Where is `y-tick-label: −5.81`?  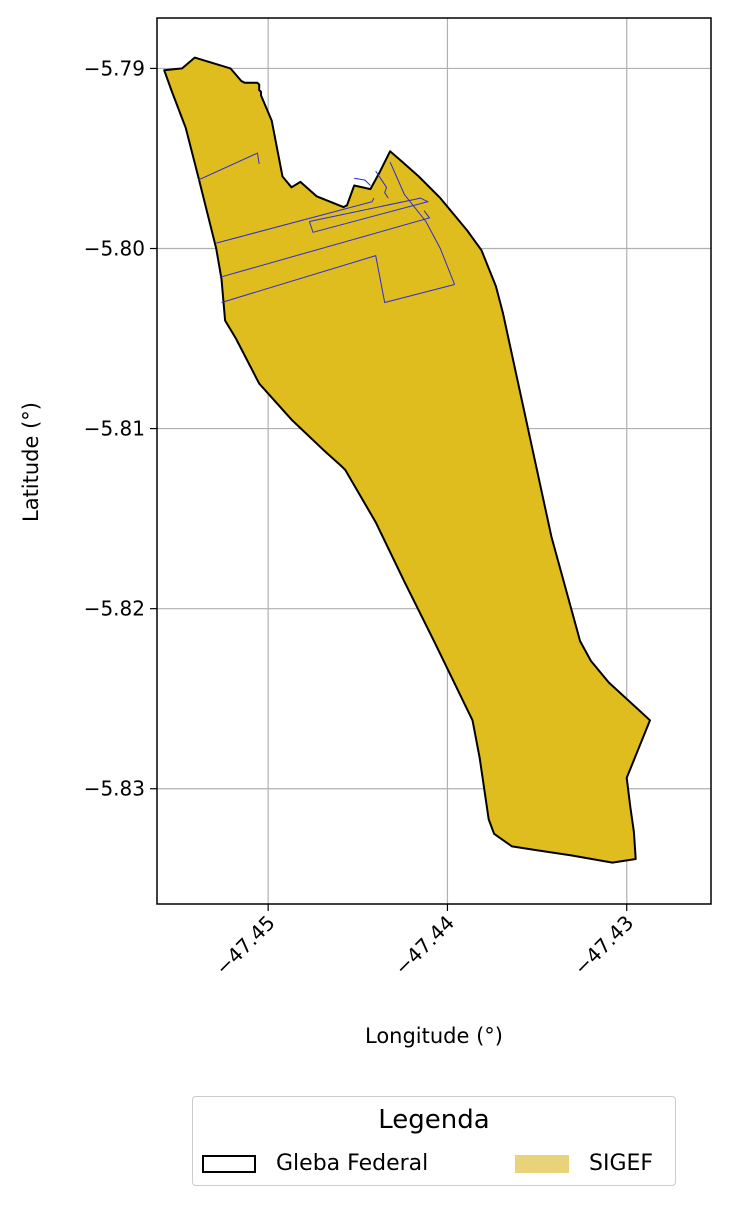 y-tick-label: −5.81 is located at coordinates (114, 429).